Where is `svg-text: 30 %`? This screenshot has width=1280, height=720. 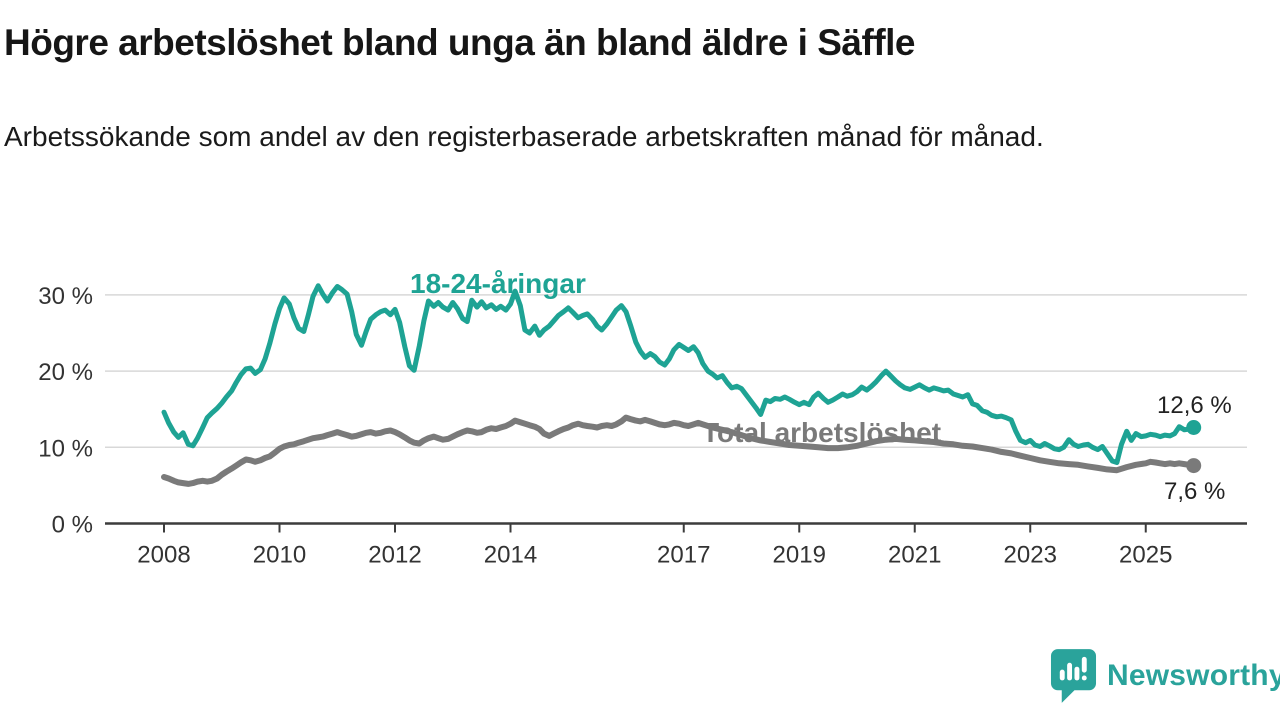 svg-text: 30 % is located at coordinates (65, 296).